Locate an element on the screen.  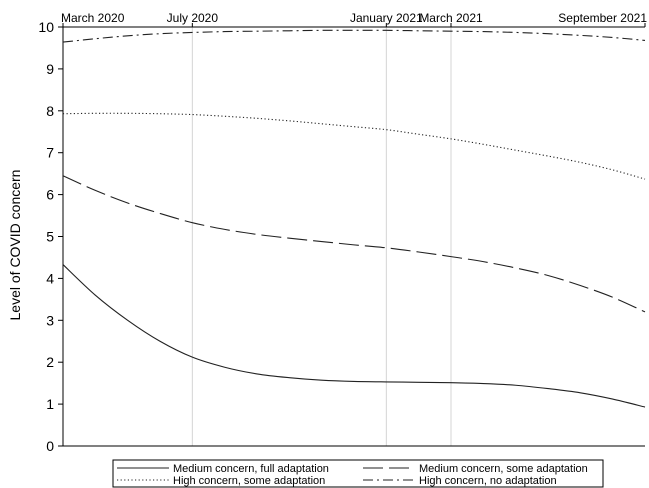
legend-label-3: High concern, some adaptation is located at coordinates (249, 481).